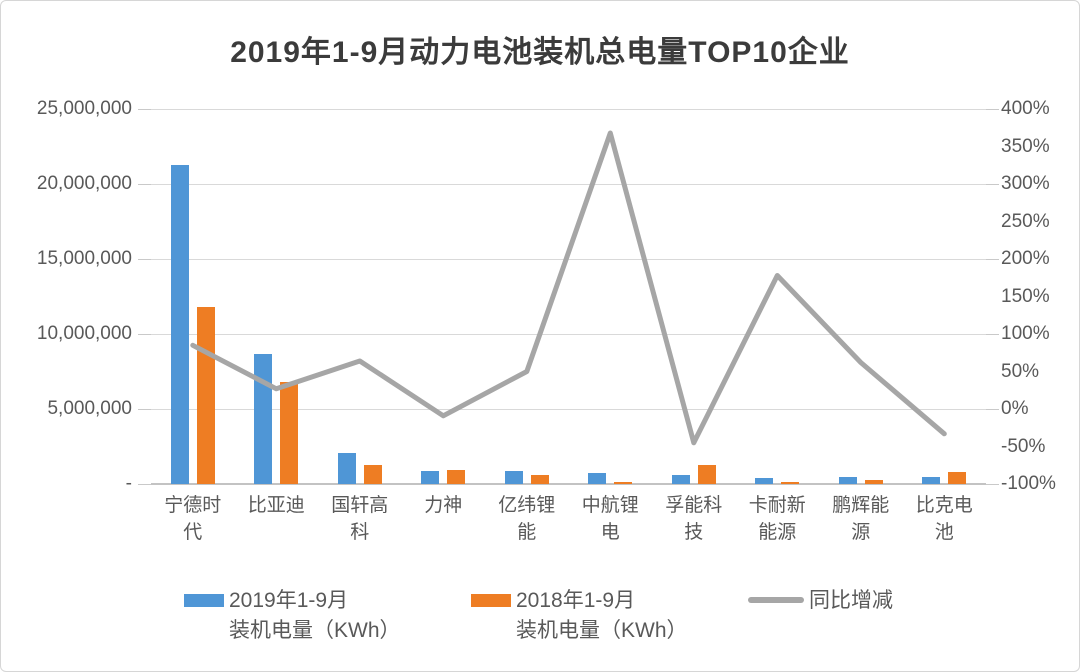  What do you see at coordinates (1025, 146) in the screenshot?
I see `right-axis-tick-label: 350%` at bounding box center [1025, 146].